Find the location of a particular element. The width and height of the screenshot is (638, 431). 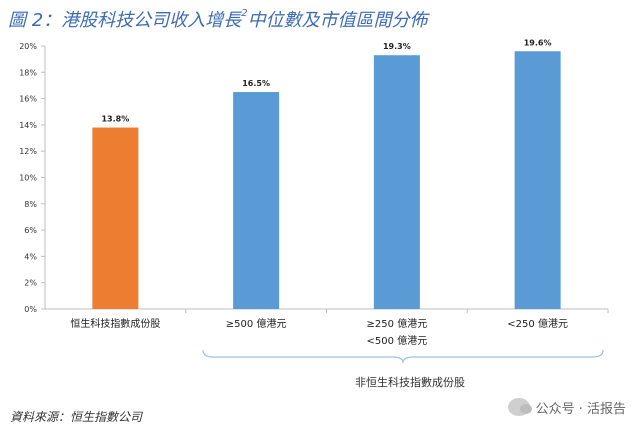

y-tick-label: 0% is located at coordinates (30, 309).